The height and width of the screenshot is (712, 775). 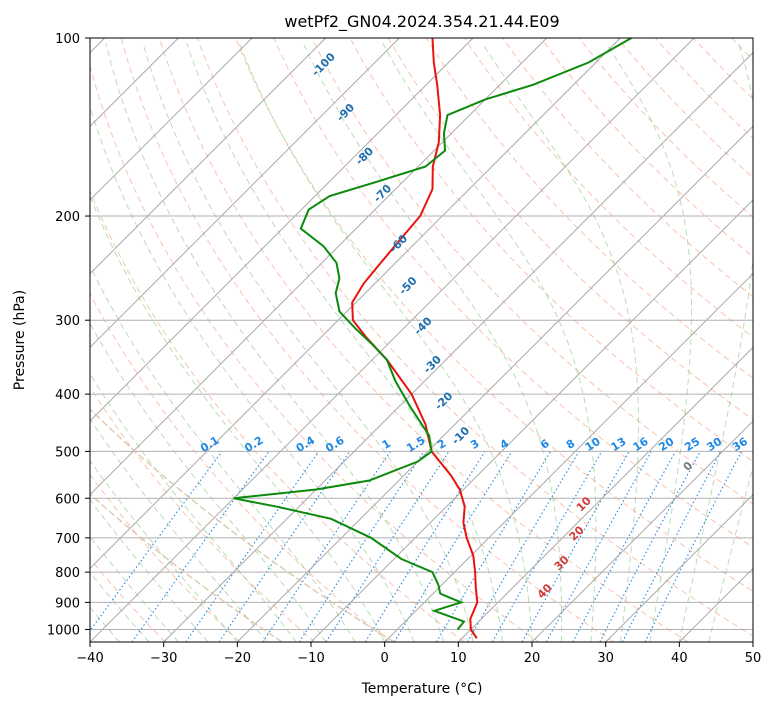 What do you see at coordinates (688, 466) in the screenshot?
I see `moist-adiabat-label: 0` at bounding box center [688, 466].